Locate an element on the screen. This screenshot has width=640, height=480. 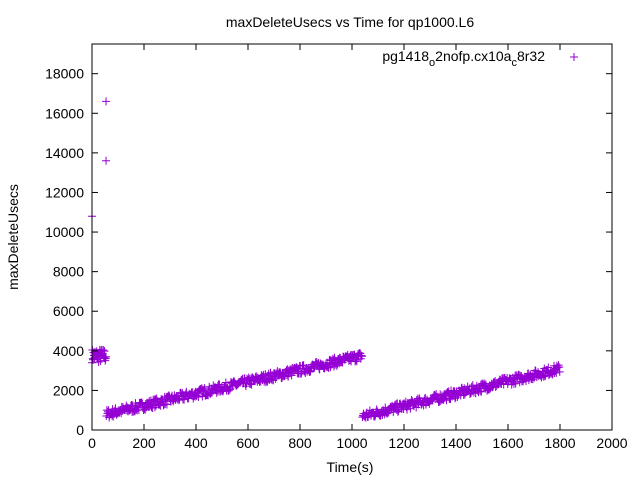
legend-marker-plus is located at coordinates (574, 57).